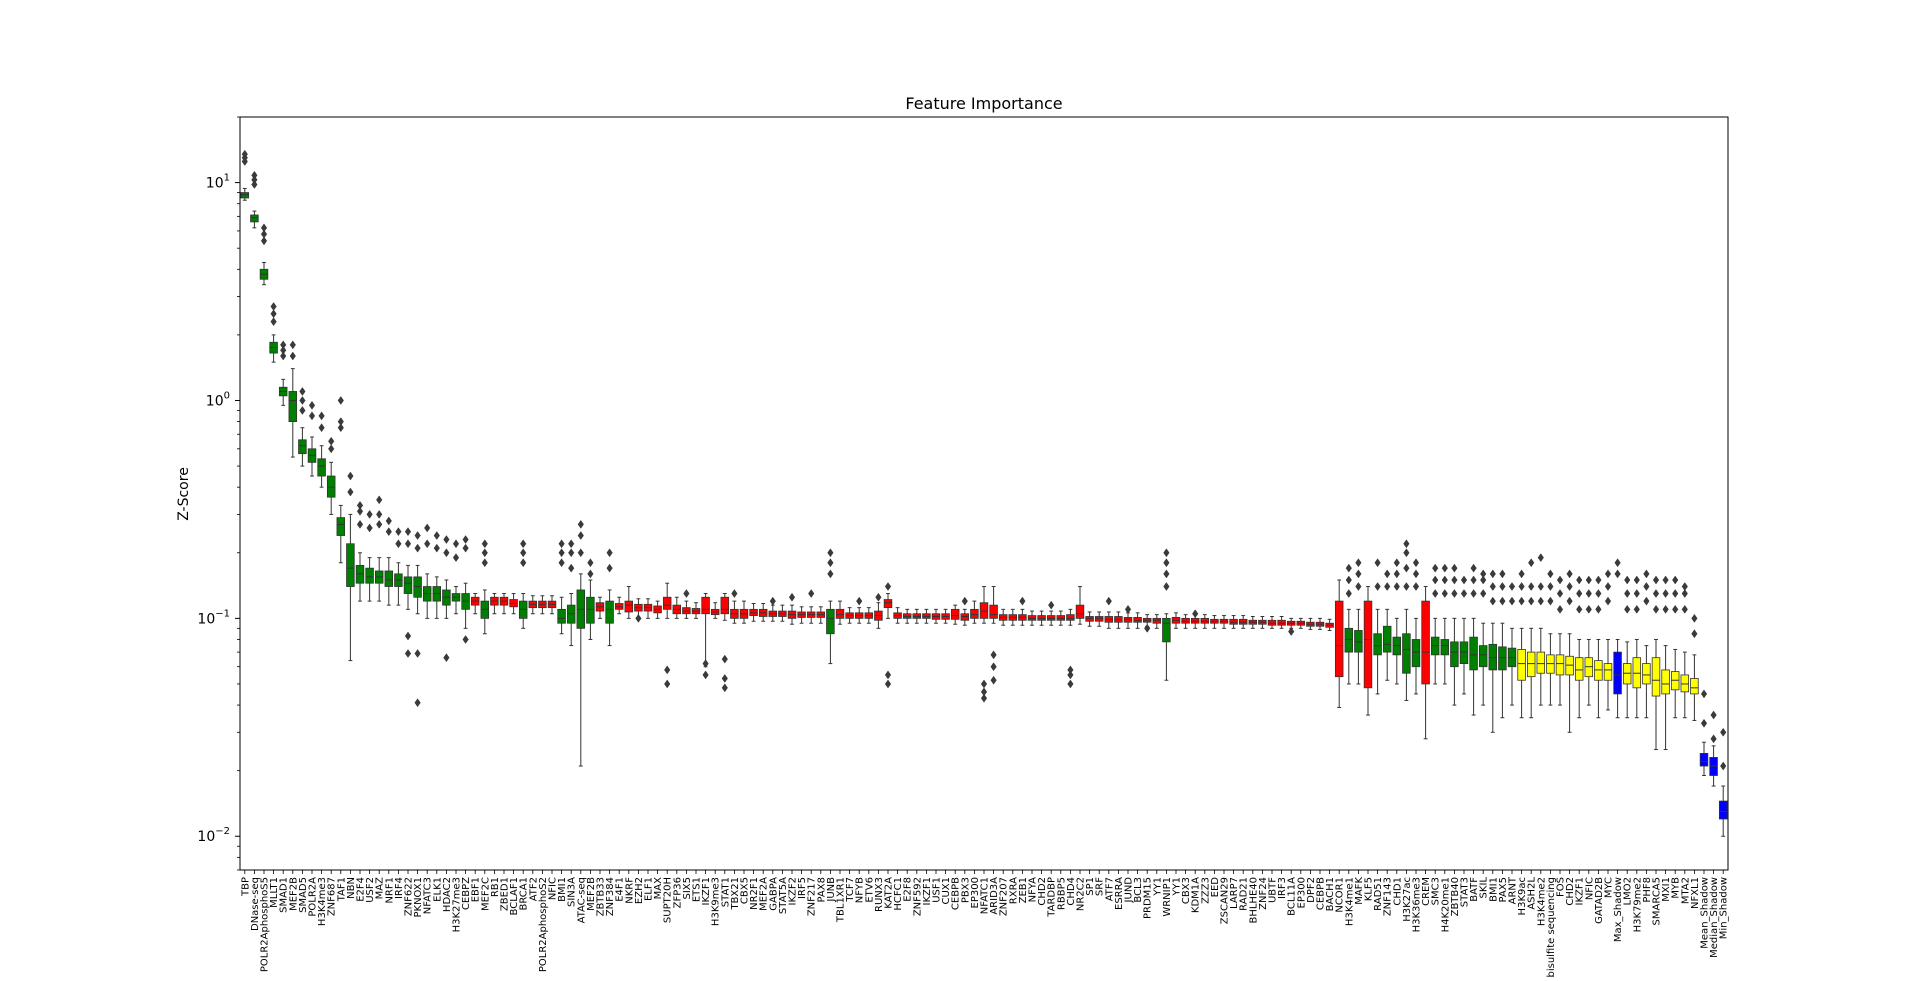  What do you see at coordinates (1637, 904) in the screenshot?
I see `x-tick-label: H3K79me2` at bounding box center [1637, 904].